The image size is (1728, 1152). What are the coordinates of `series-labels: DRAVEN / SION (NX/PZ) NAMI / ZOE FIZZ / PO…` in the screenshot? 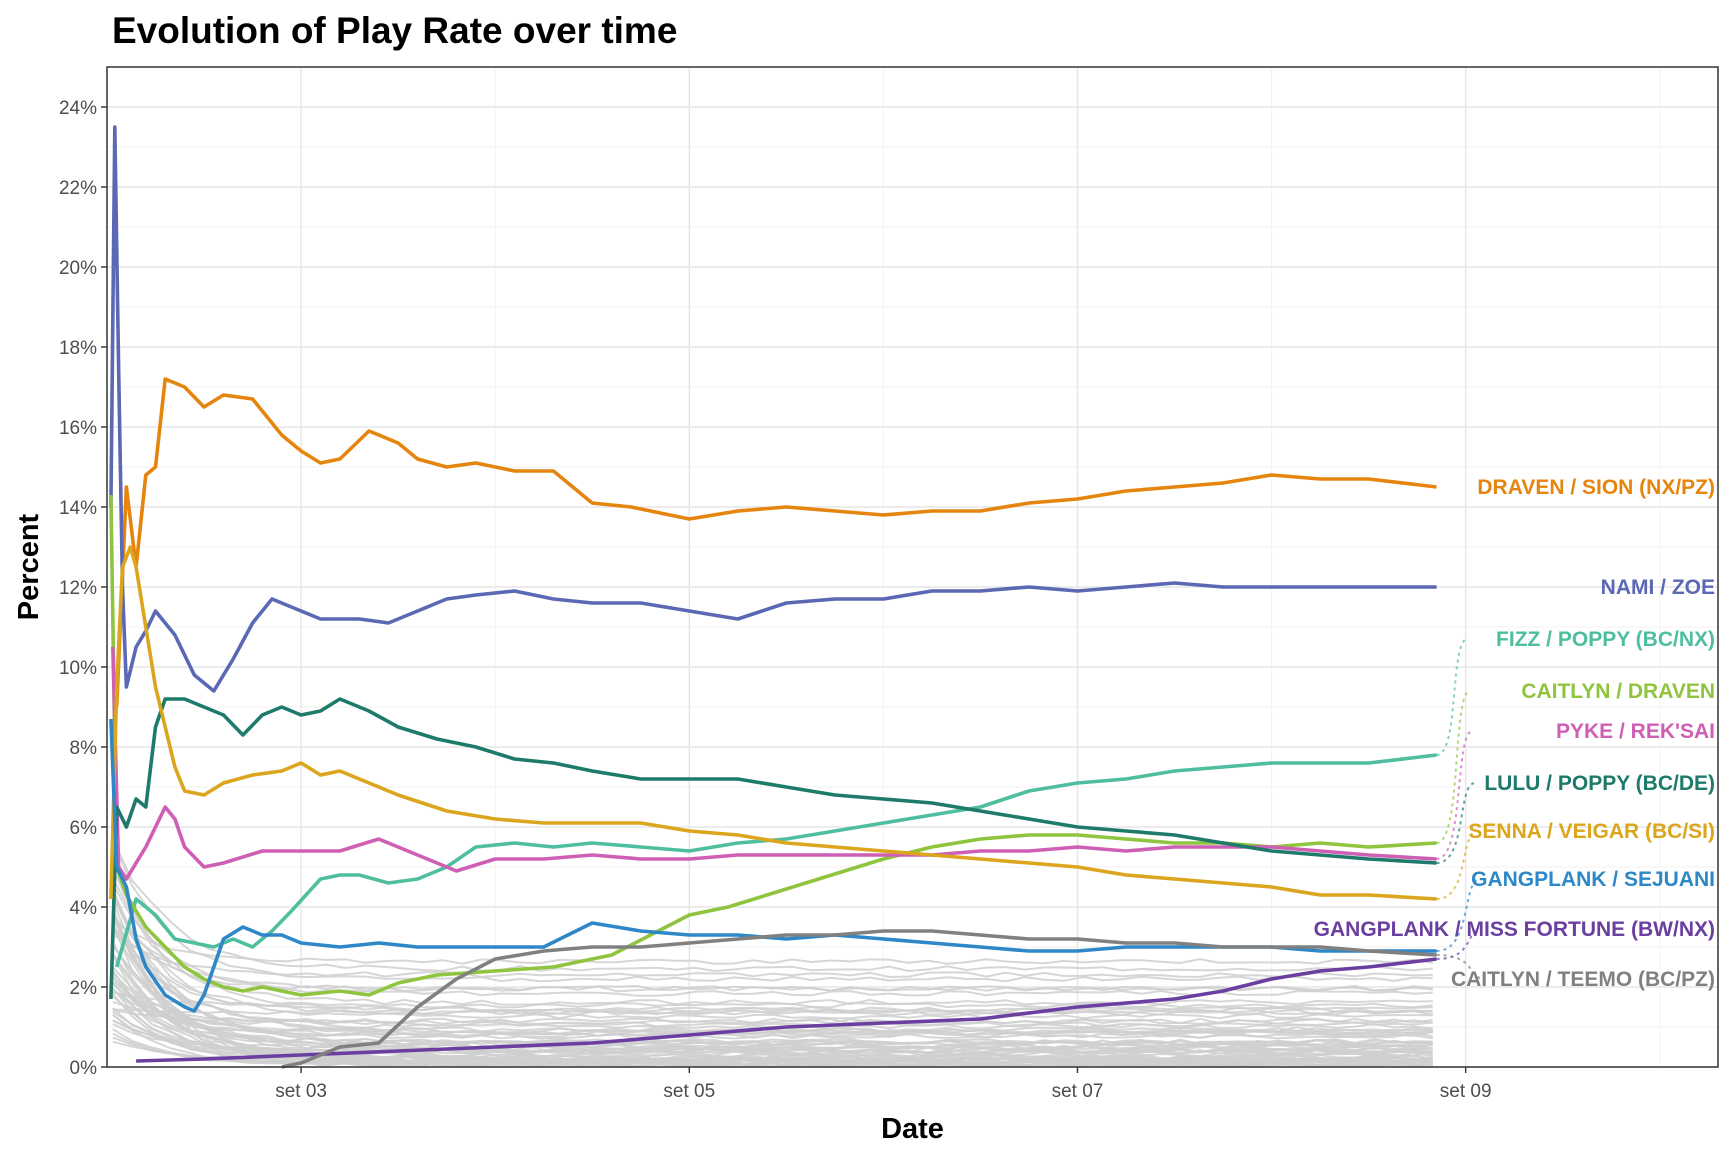 It's located at (1514, 733).